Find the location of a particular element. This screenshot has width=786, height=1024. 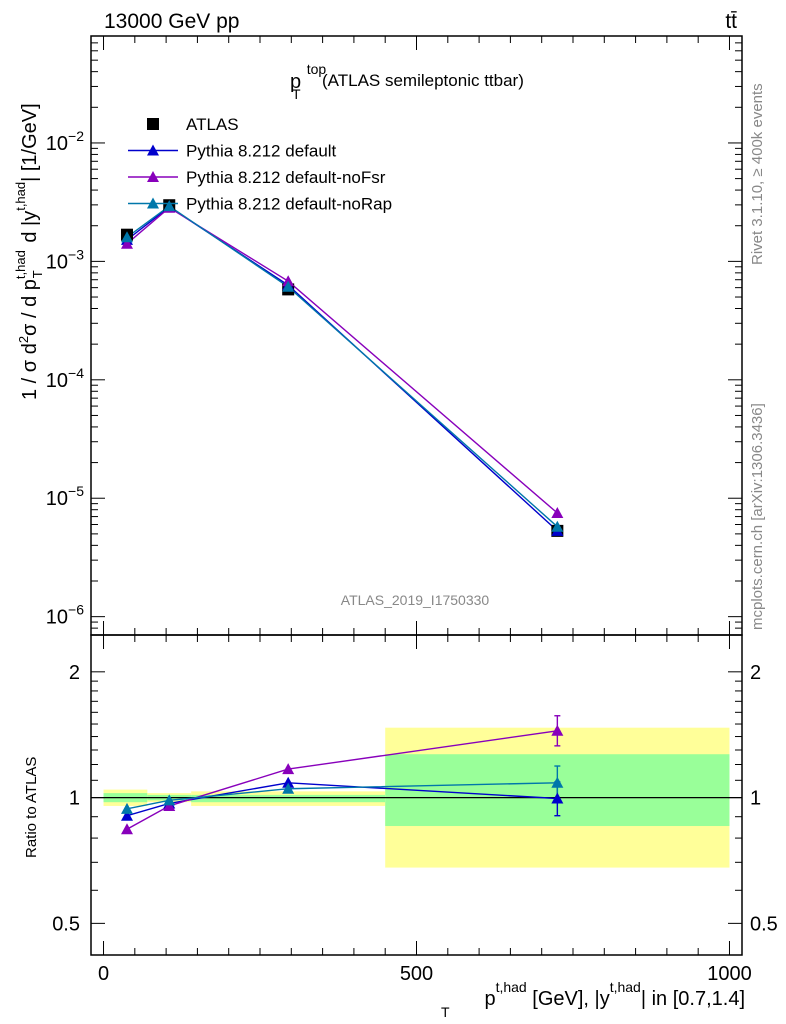

ratio-y-tick-label-left: 0.5 is located at coordinates (66, 924).